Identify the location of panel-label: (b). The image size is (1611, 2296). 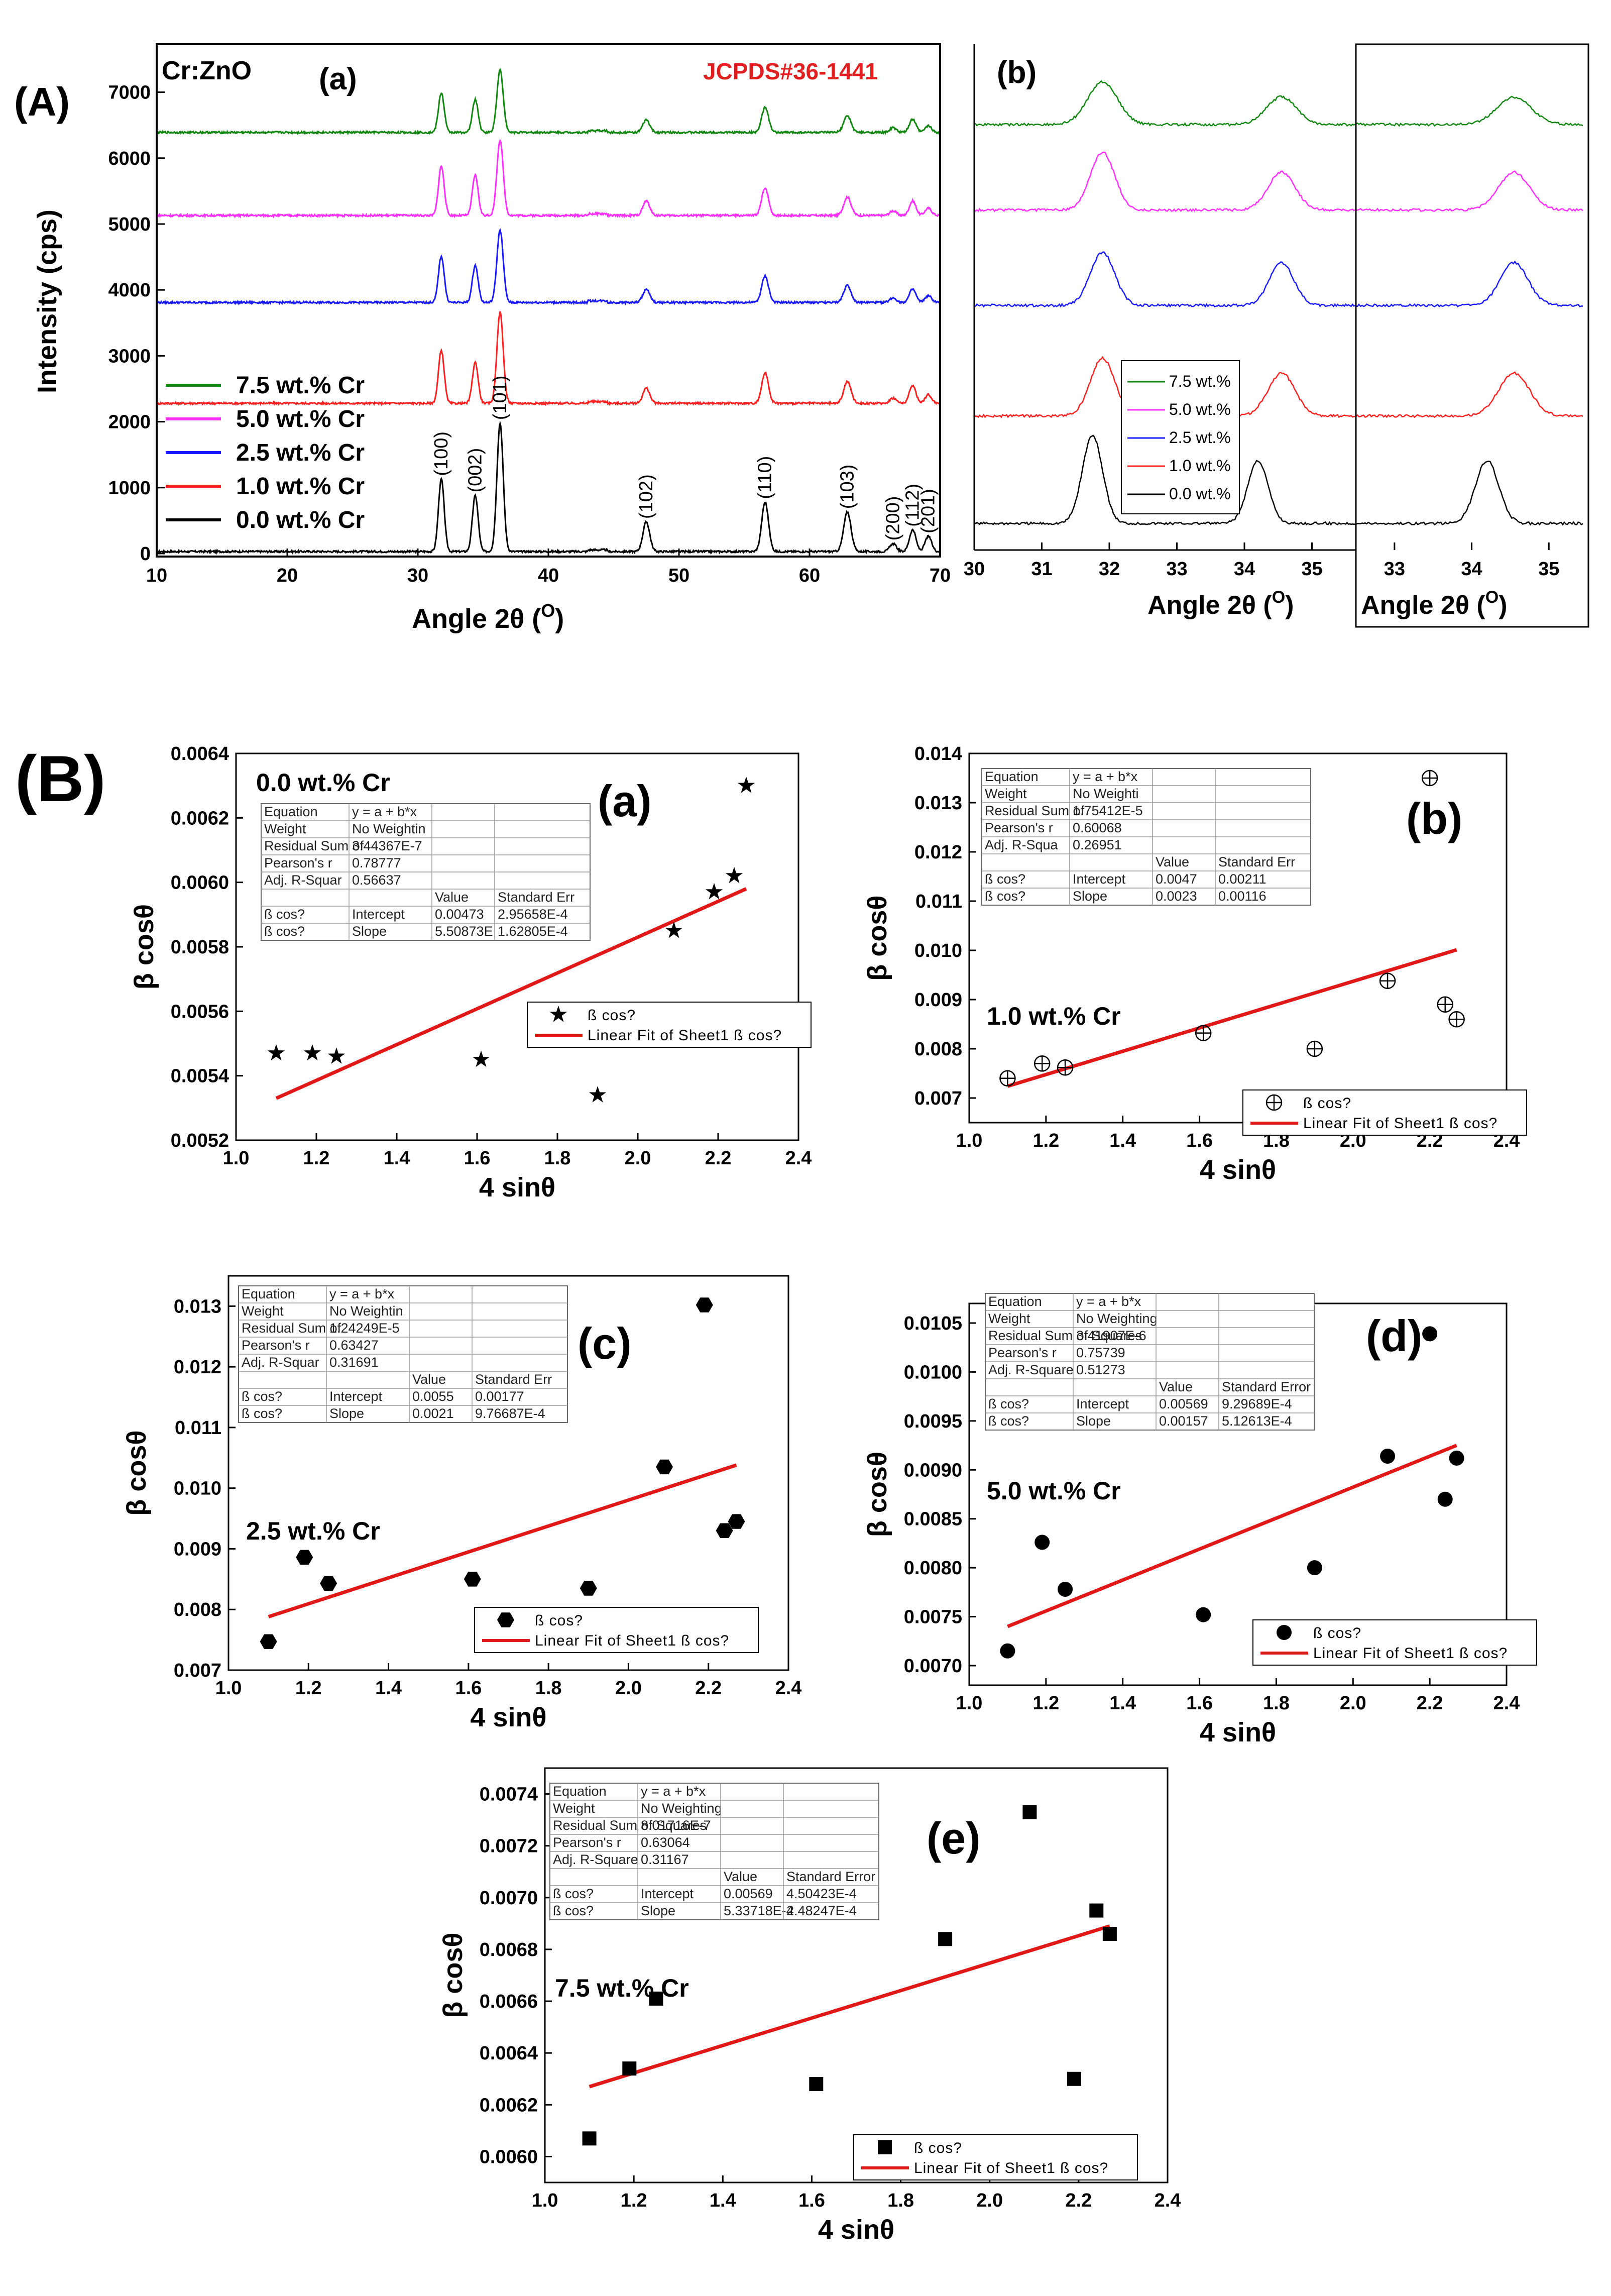
(1434, 818).